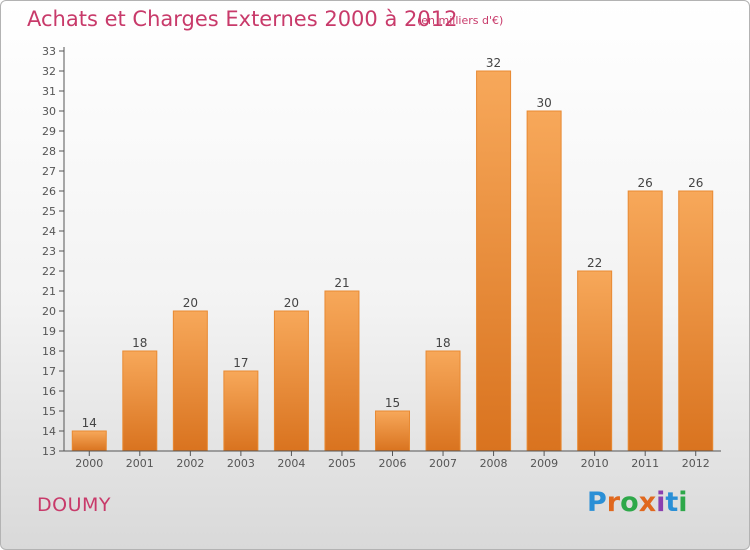  I want to click on proxiti-logo: Proxiti, so click(637, 502).